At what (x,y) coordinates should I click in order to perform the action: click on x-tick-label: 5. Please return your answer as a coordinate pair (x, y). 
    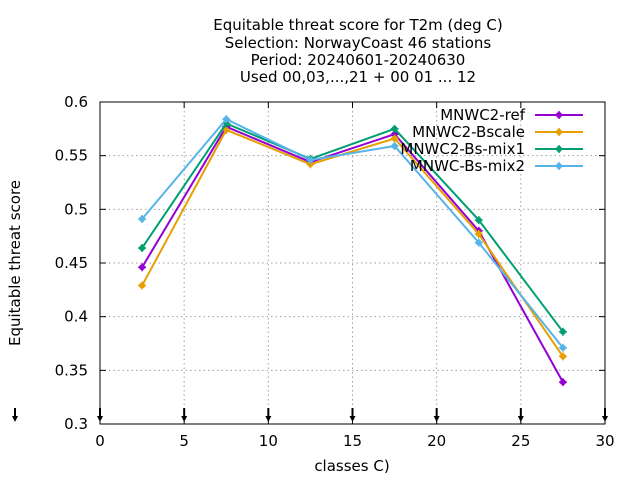
    Looking at the image, I should click on (184, 441).